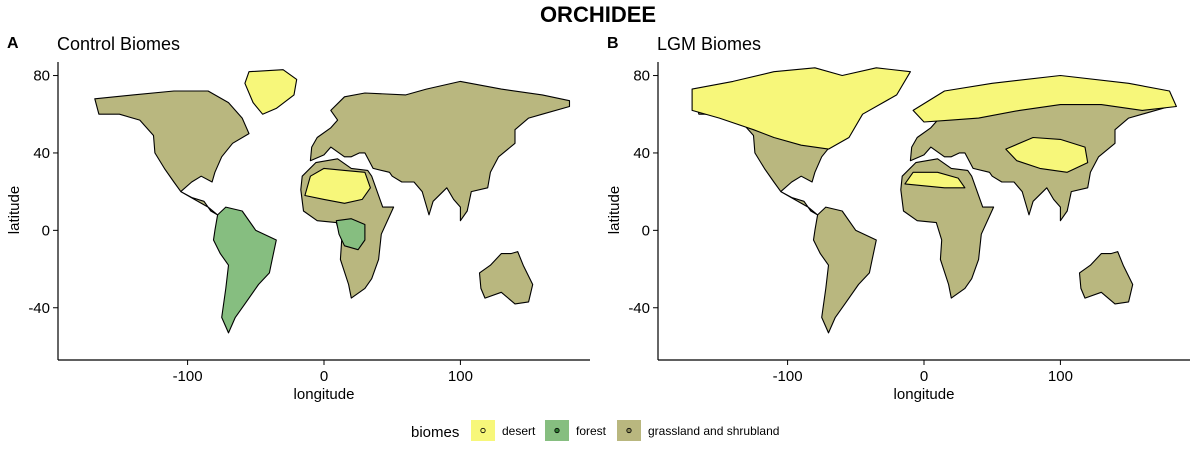 This screenshot has width=1200, height=449. I want to click on panel-b-region-south-america, so click(844, 270).